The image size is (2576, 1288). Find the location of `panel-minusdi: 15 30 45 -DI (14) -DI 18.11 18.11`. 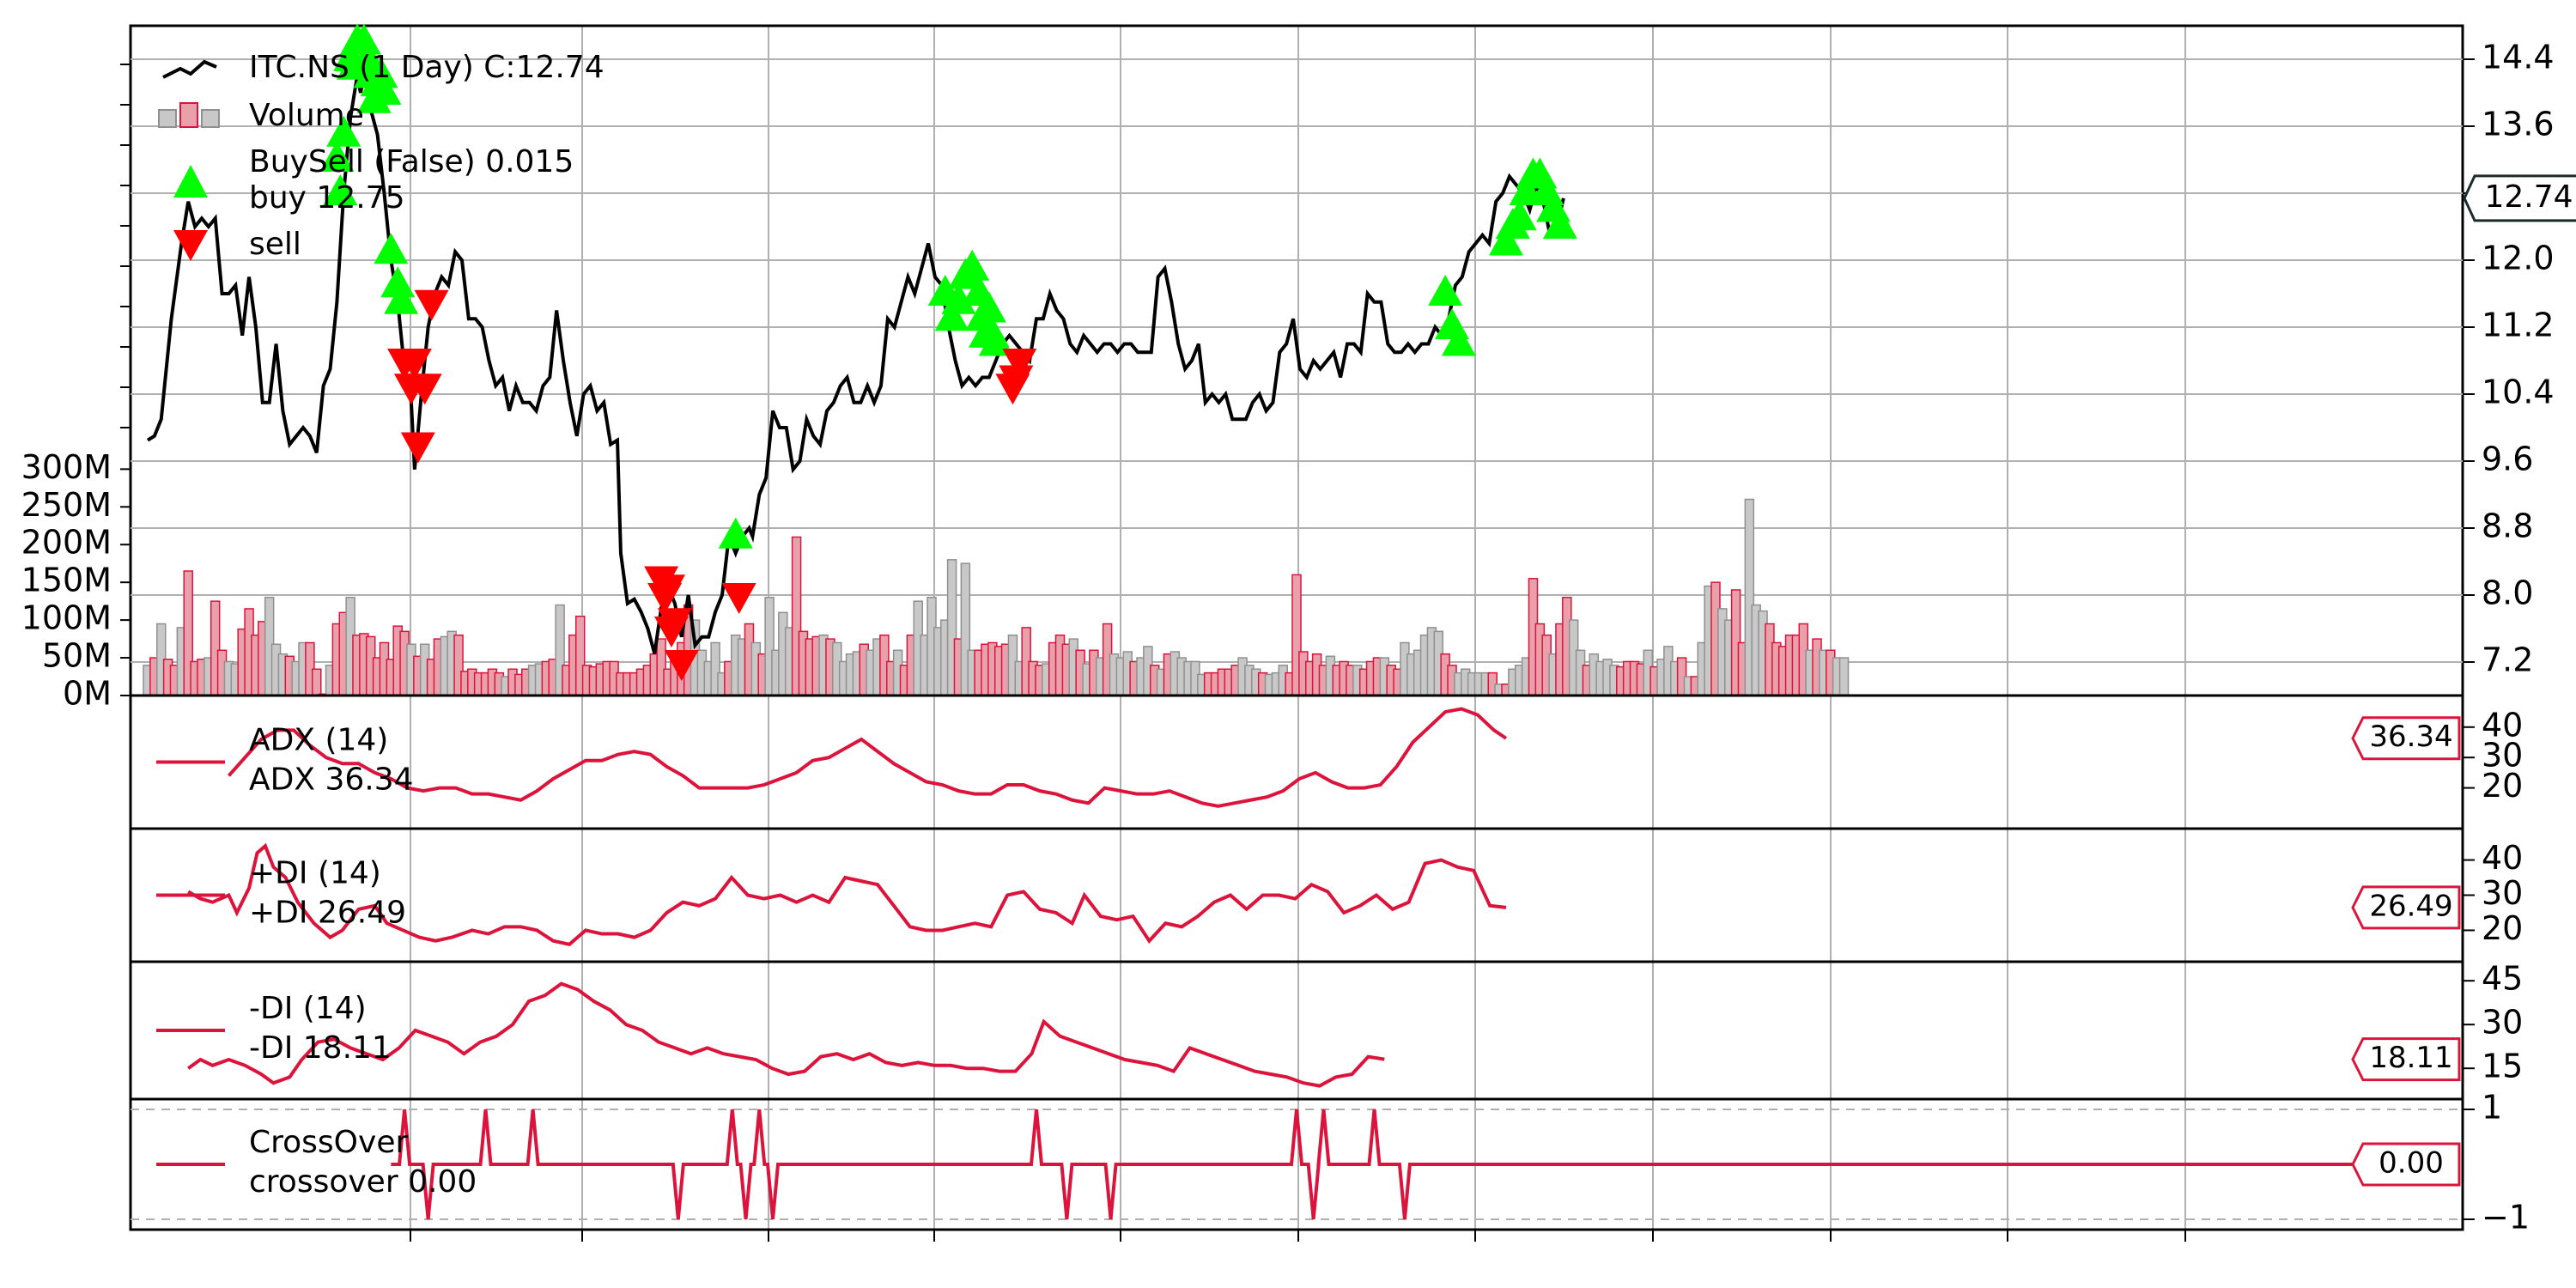

panel-minusdi: 15 30 45 -DI (14) -DI 18.11 18.11 is located at coordinates (1326, 1030).